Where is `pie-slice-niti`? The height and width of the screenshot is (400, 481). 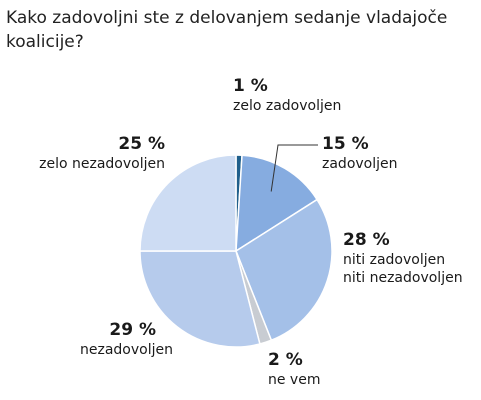
pie-slice-niti is located at coordinates (284, 270).